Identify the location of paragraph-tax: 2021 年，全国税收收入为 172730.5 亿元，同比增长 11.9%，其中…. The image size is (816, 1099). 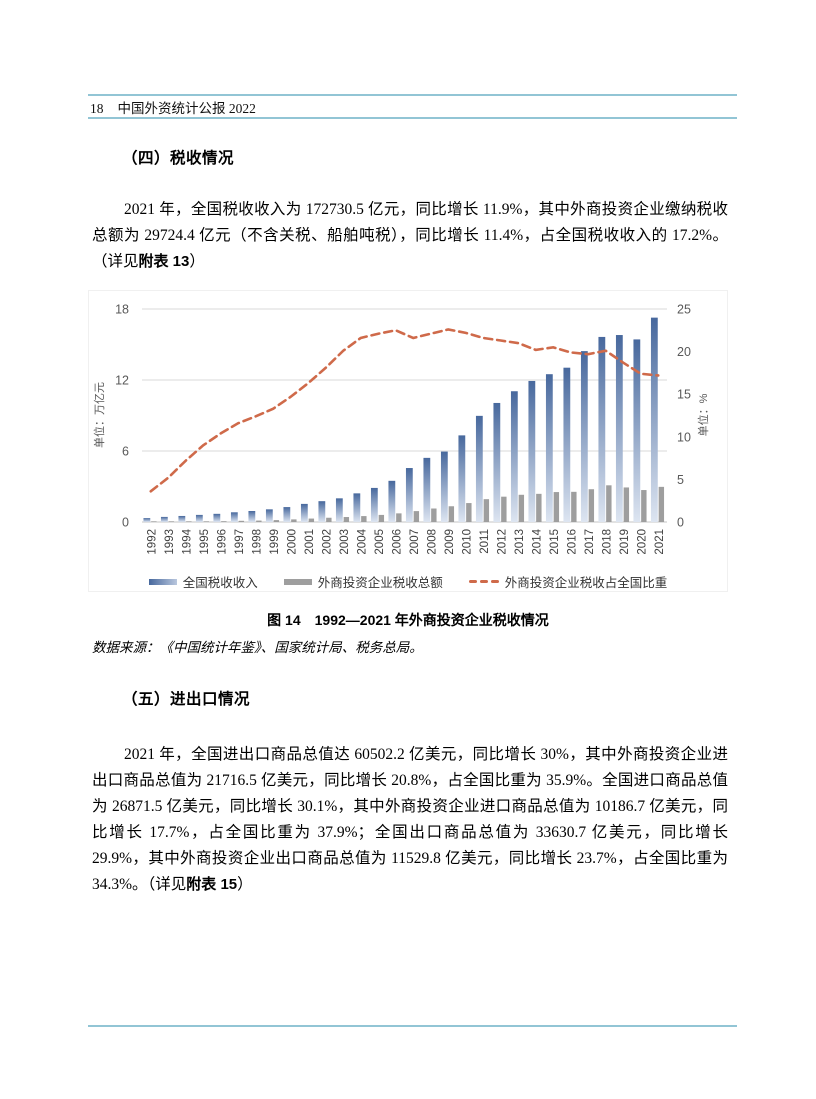
(410, 235).